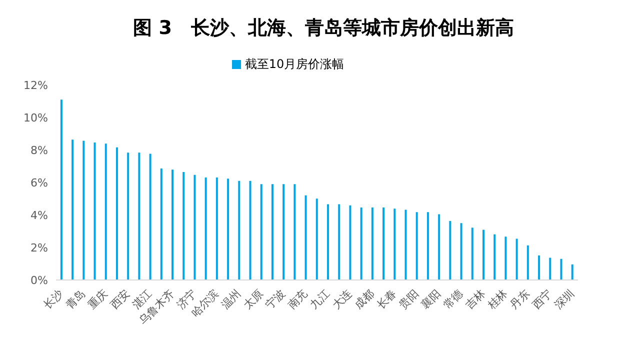  Describe the element at coordinates (53, 299) in the screenshot. I see `x-tick-label: 长沙` at that location.